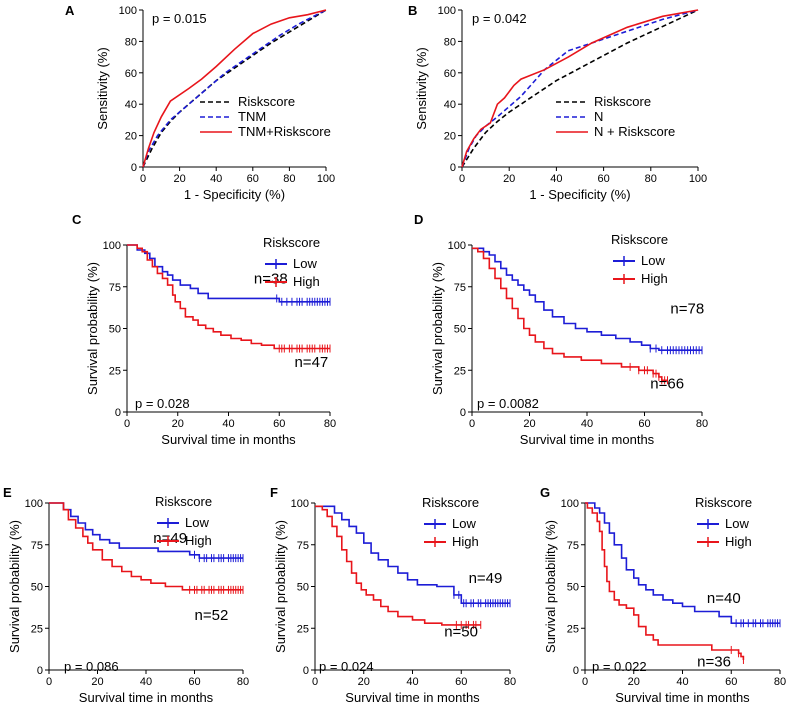  What do you see at coordinates (271, 278) in the screenshot?
I see `n-label: n=38` at bounding box center [271, 278].